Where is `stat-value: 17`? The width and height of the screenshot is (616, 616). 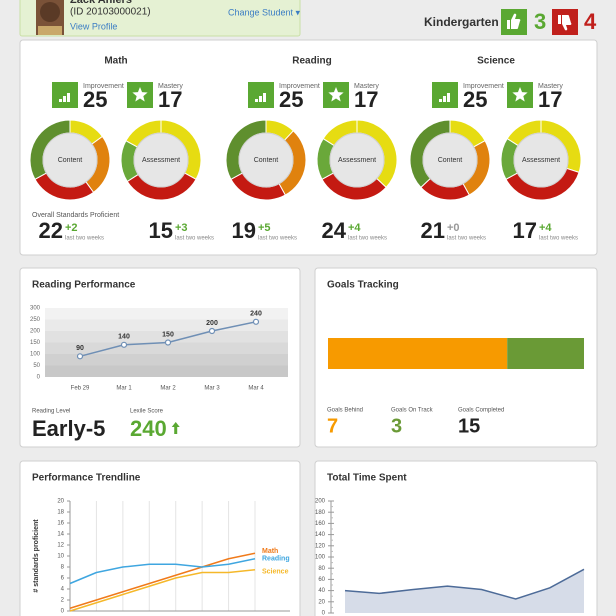 stat-value: 17 is located at coordinates (525, 230).